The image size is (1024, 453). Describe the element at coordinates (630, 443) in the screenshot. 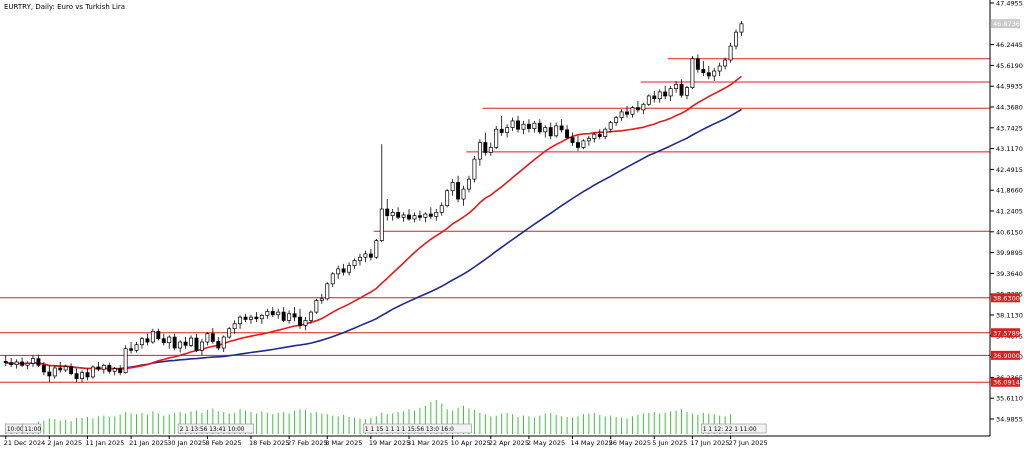

I see `x-tick-label-15: 26 May 2025` at that location.